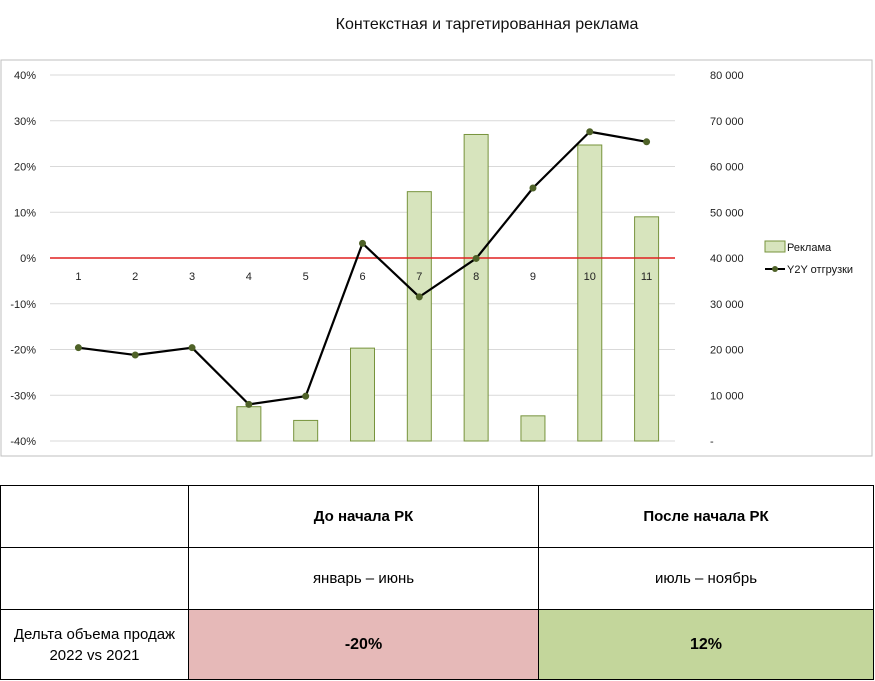  Describe the element at coordinates (306, 277) in the screenshot. I see `category-tick-label: 5` at that location.